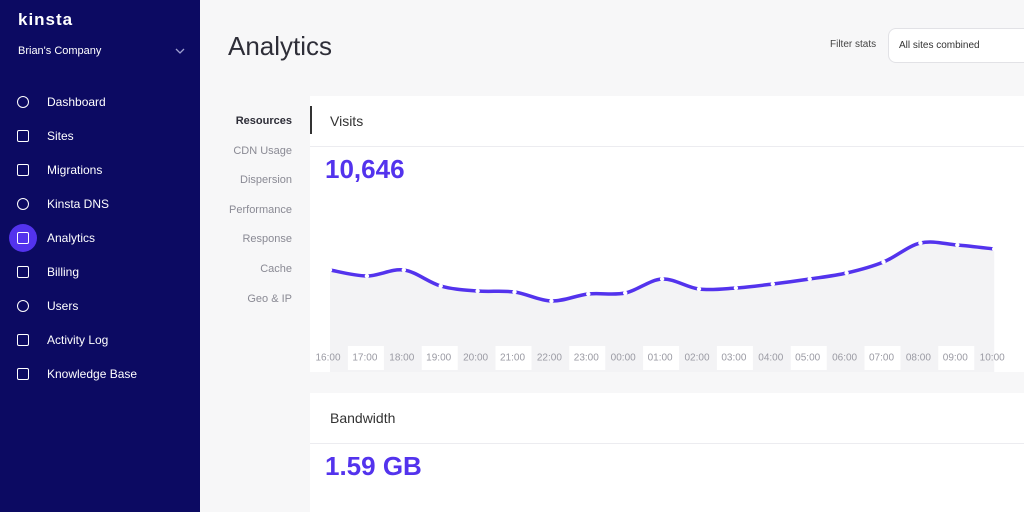 The height and width of the screenshot is (512, 1024). What do you see at coordinates (696, 358) in the screenshot?
I see `x-tick-label: 02:00` at bounding box center [696, 358].